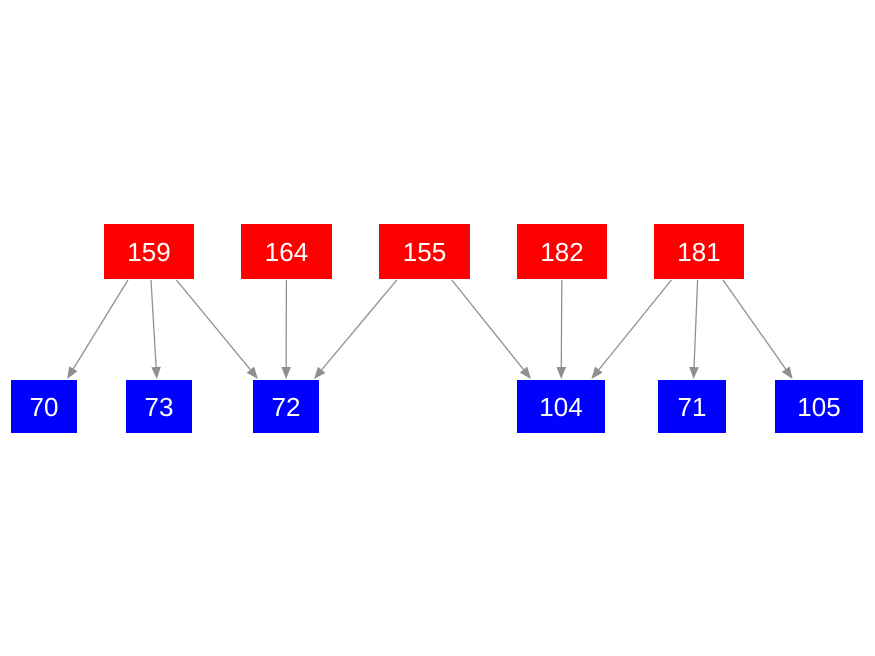 This screenshot has width=875, height=656. I want to click on node-label: 73, so click(159, 406).